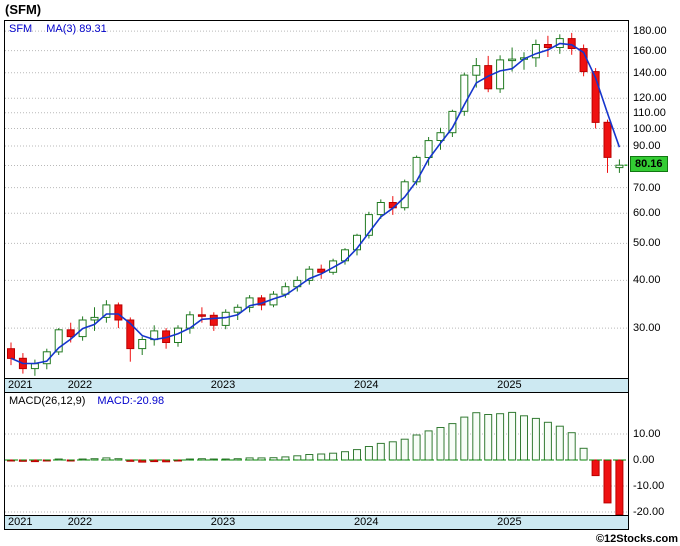 The image size is (680, 546). Describe the element at coordinates (650, 50) in the screenshot. I see `y-axis-tick-label: 160.00` at that location.